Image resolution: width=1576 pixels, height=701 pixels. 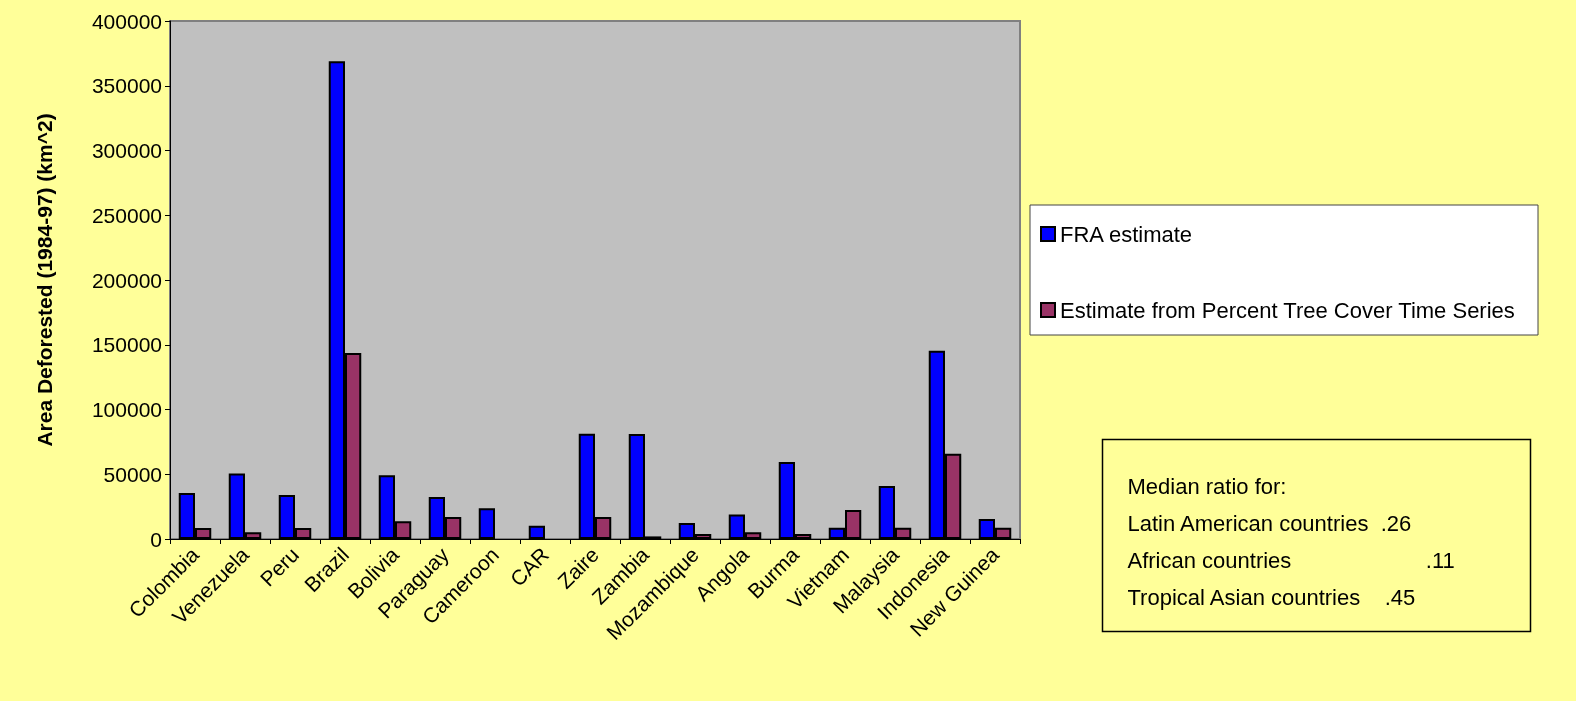 What do you see at coordinates (126, 150) in the screenshot?
I see `y-tick-label: 300000` at bounding box center [126, 150].